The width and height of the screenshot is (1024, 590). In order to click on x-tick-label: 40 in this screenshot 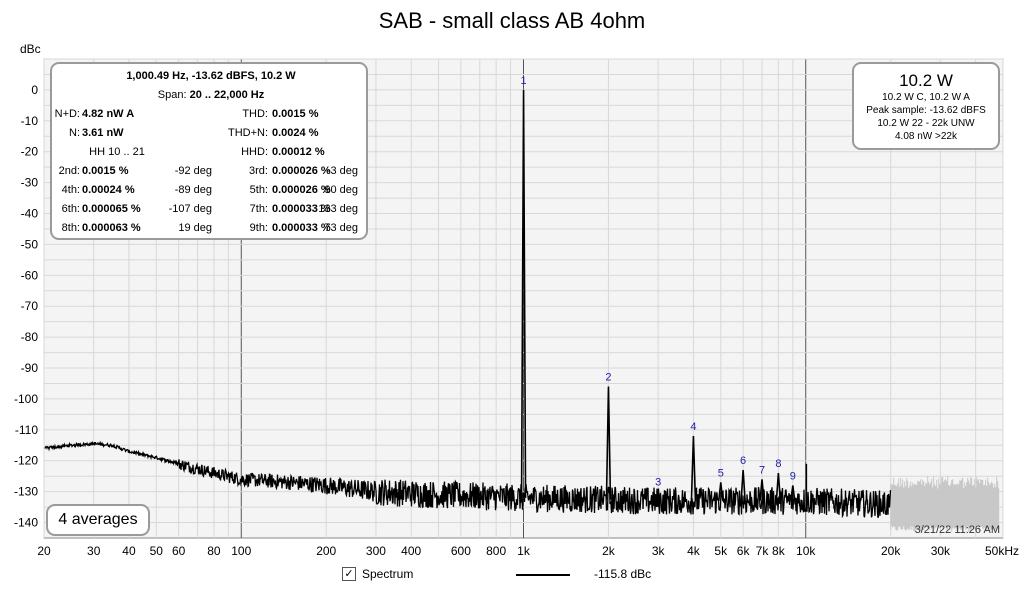, I will do `click(129, 551)`.